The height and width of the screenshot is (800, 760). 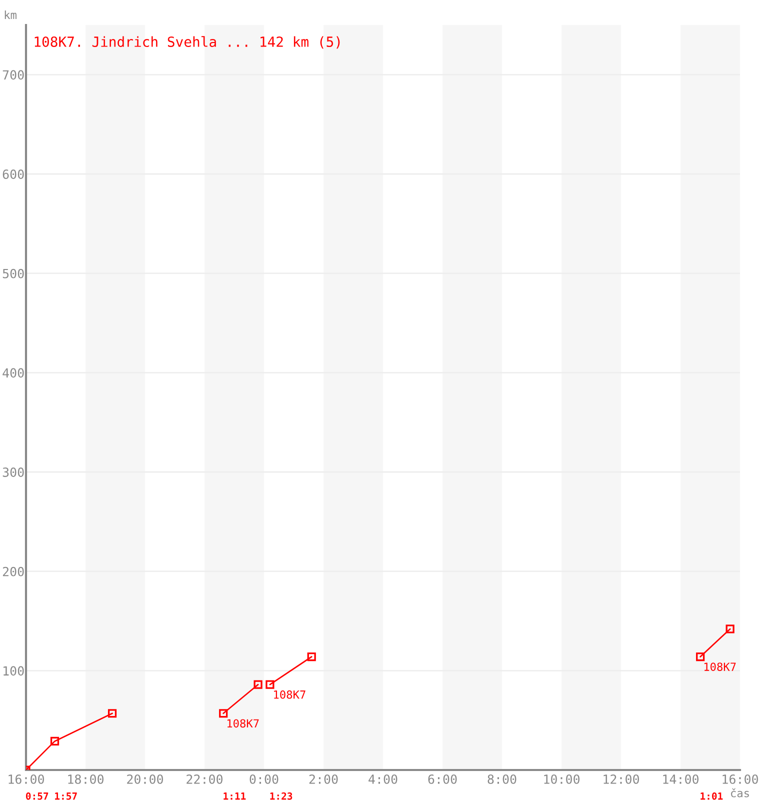 What do you see at coordinates (13, 273) in the screenshot?
I see `y-tick-label: 500` at bounding box center [13, 273].